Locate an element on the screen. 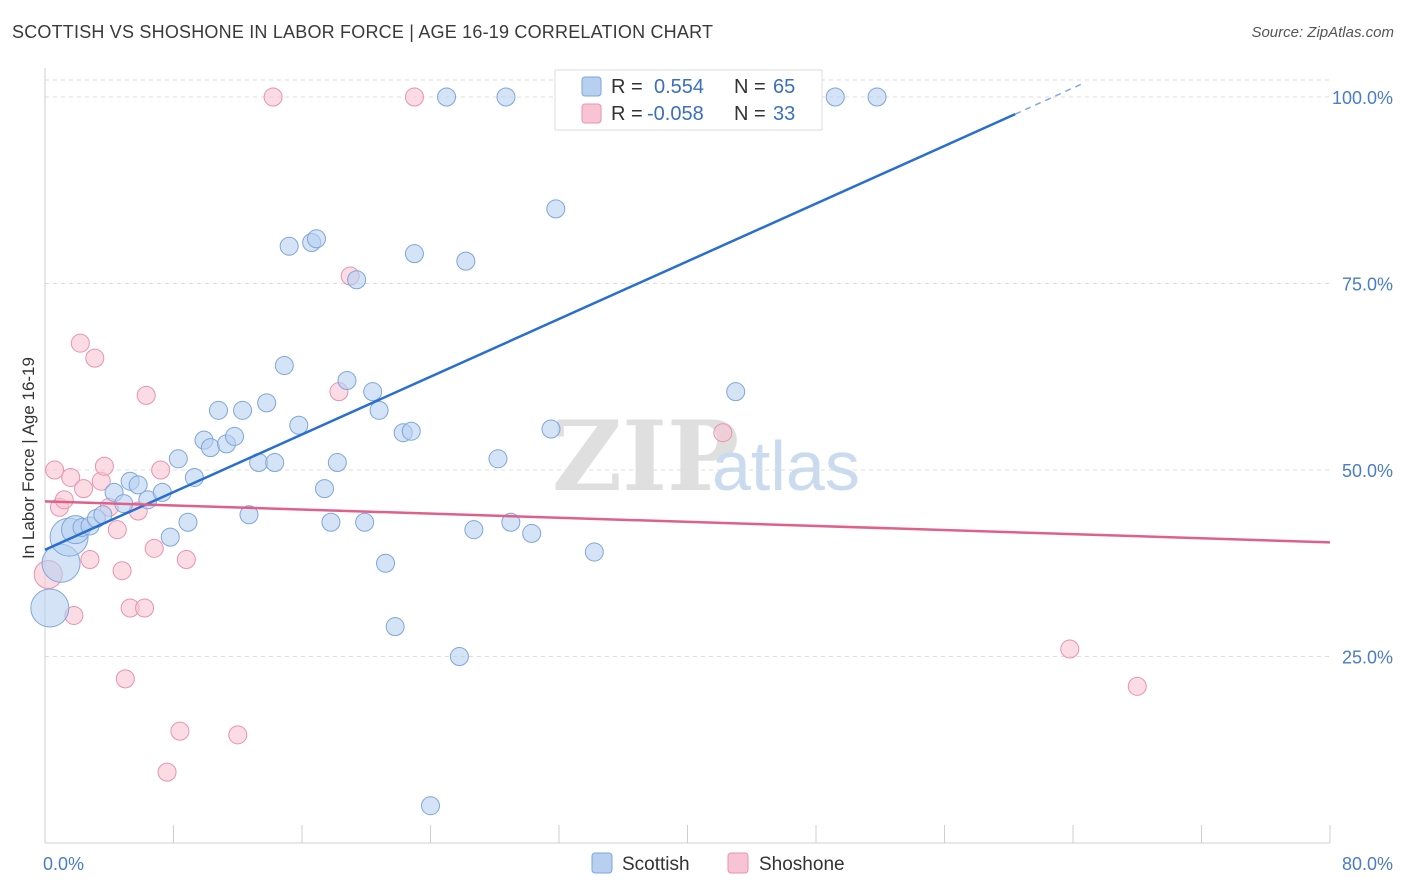  top-legend: R = 0.554 N = 65 R = -0.058 N = 33 is located at coordinates (688, 100).